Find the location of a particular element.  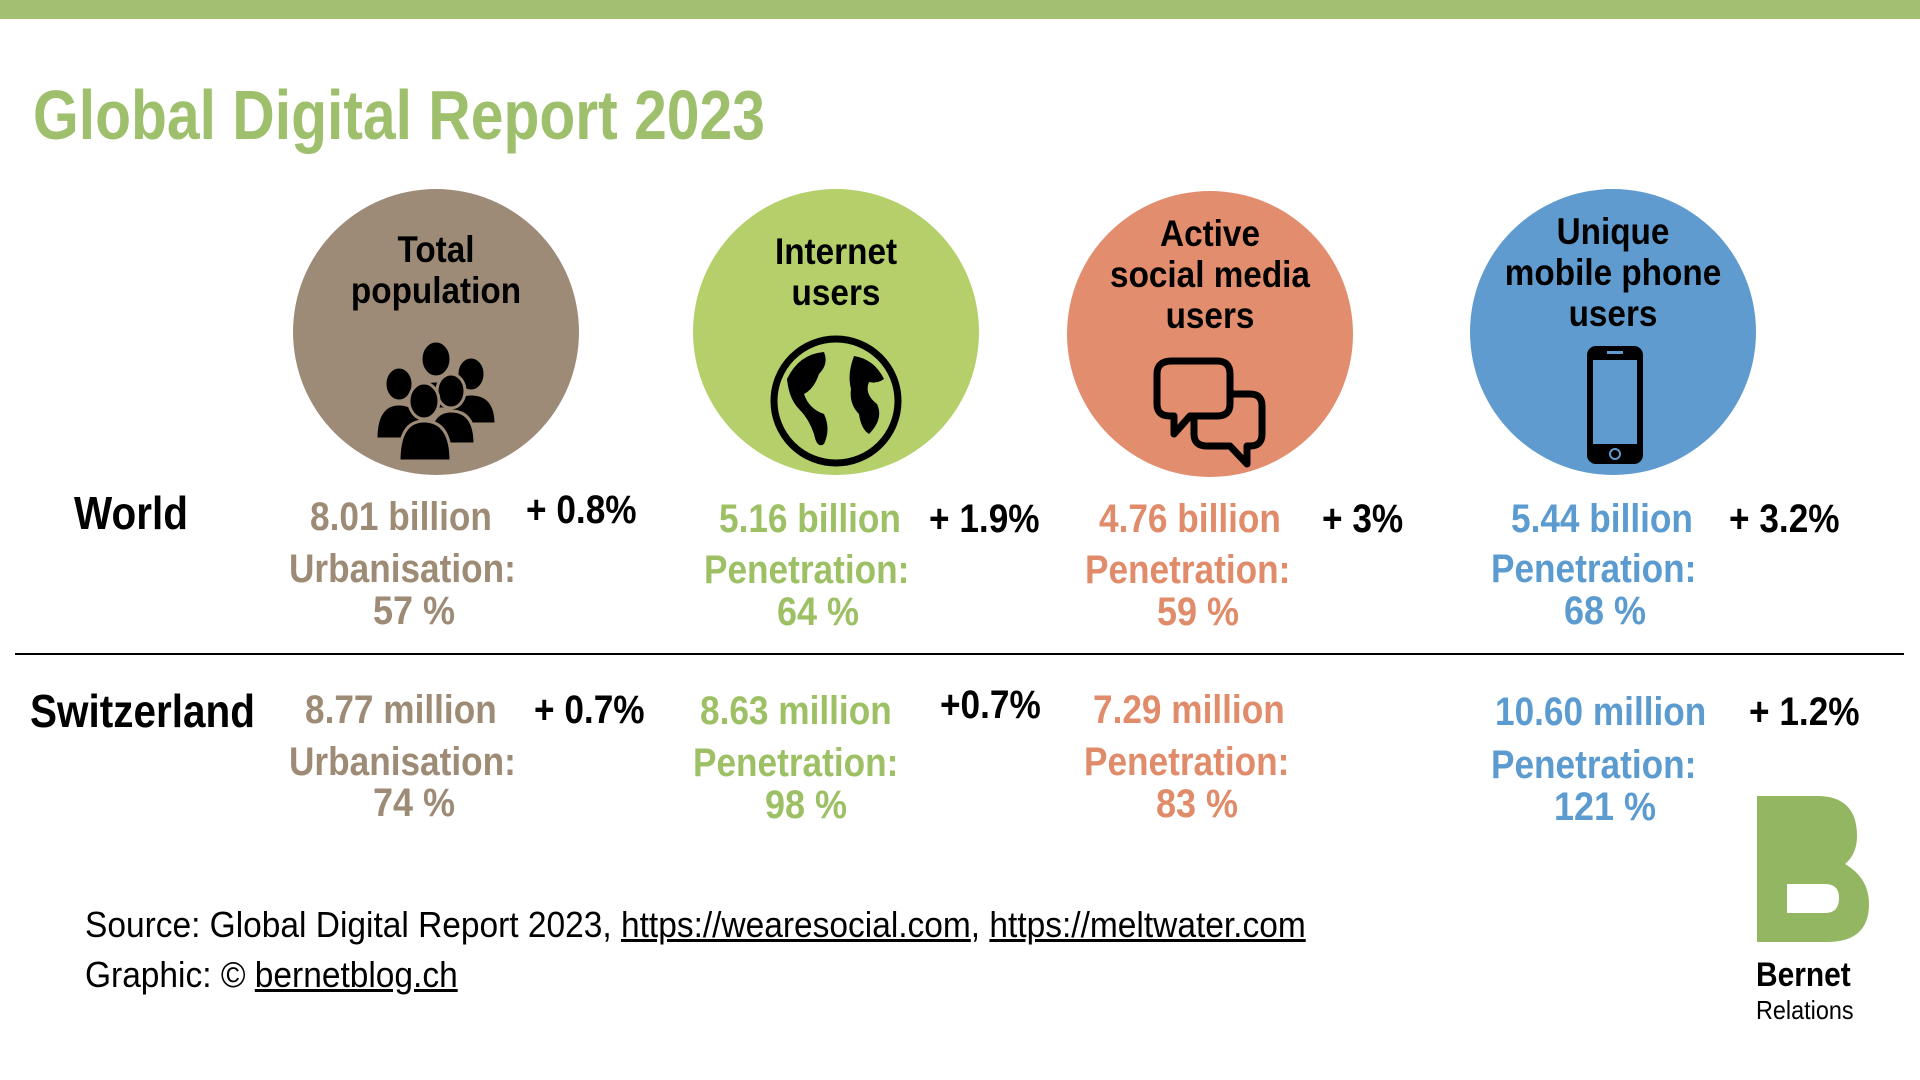

ch-urbanisation-value: 74 % is located at coordinates (414, 803).